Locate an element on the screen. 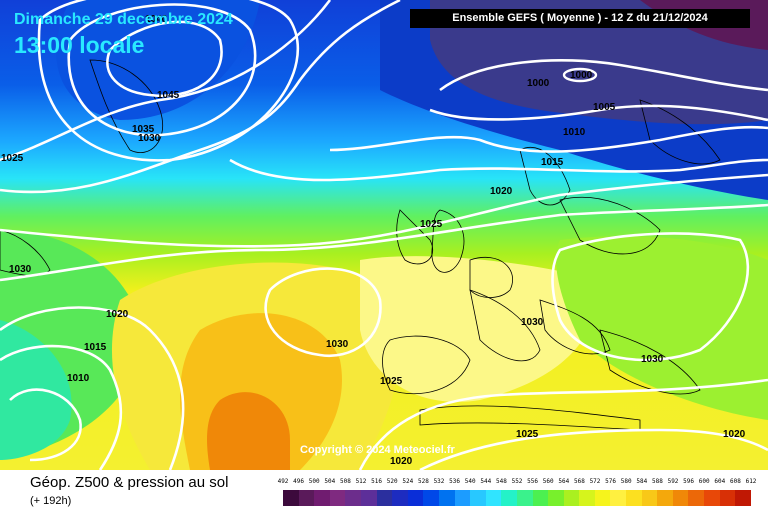 The image size is (768, 512). scale-label: 492 is located at coordinates (283, 481).